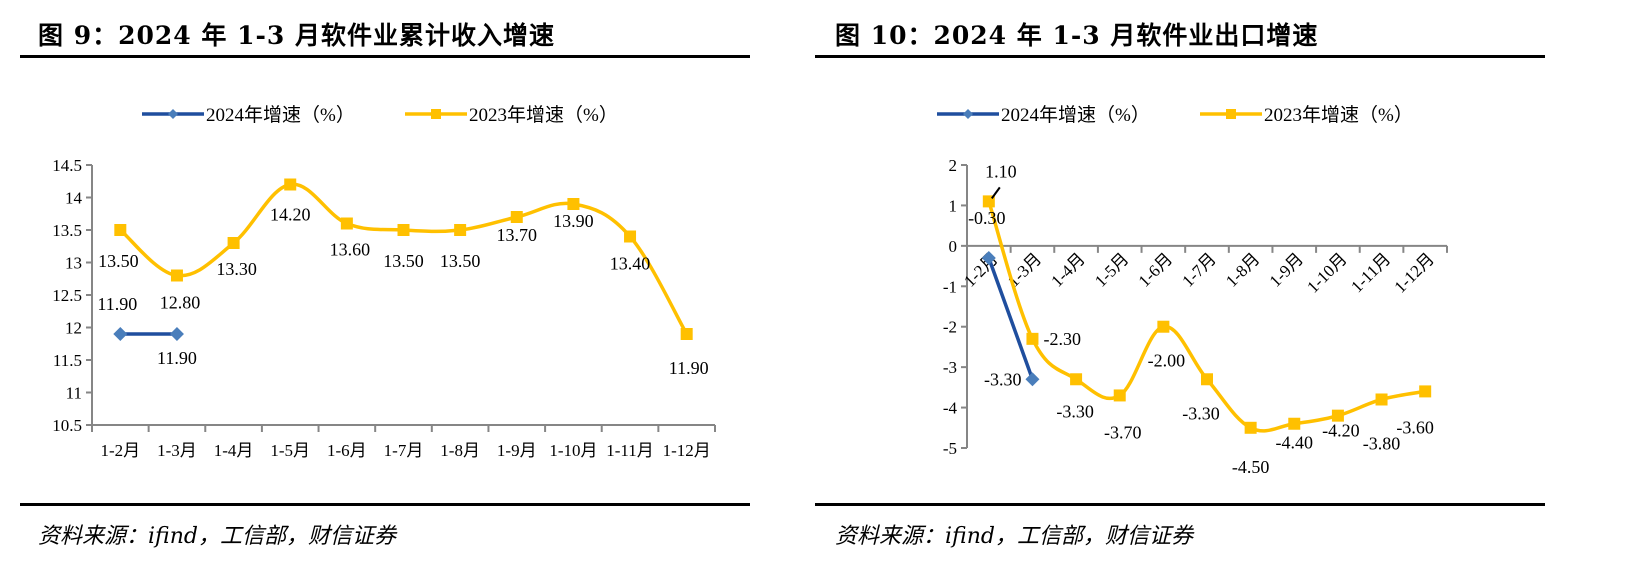 The image size is (1641, 576). Describe the element at coordinates (953, 165) in the screenshot. I see `y-tick-label: 2` at that location.